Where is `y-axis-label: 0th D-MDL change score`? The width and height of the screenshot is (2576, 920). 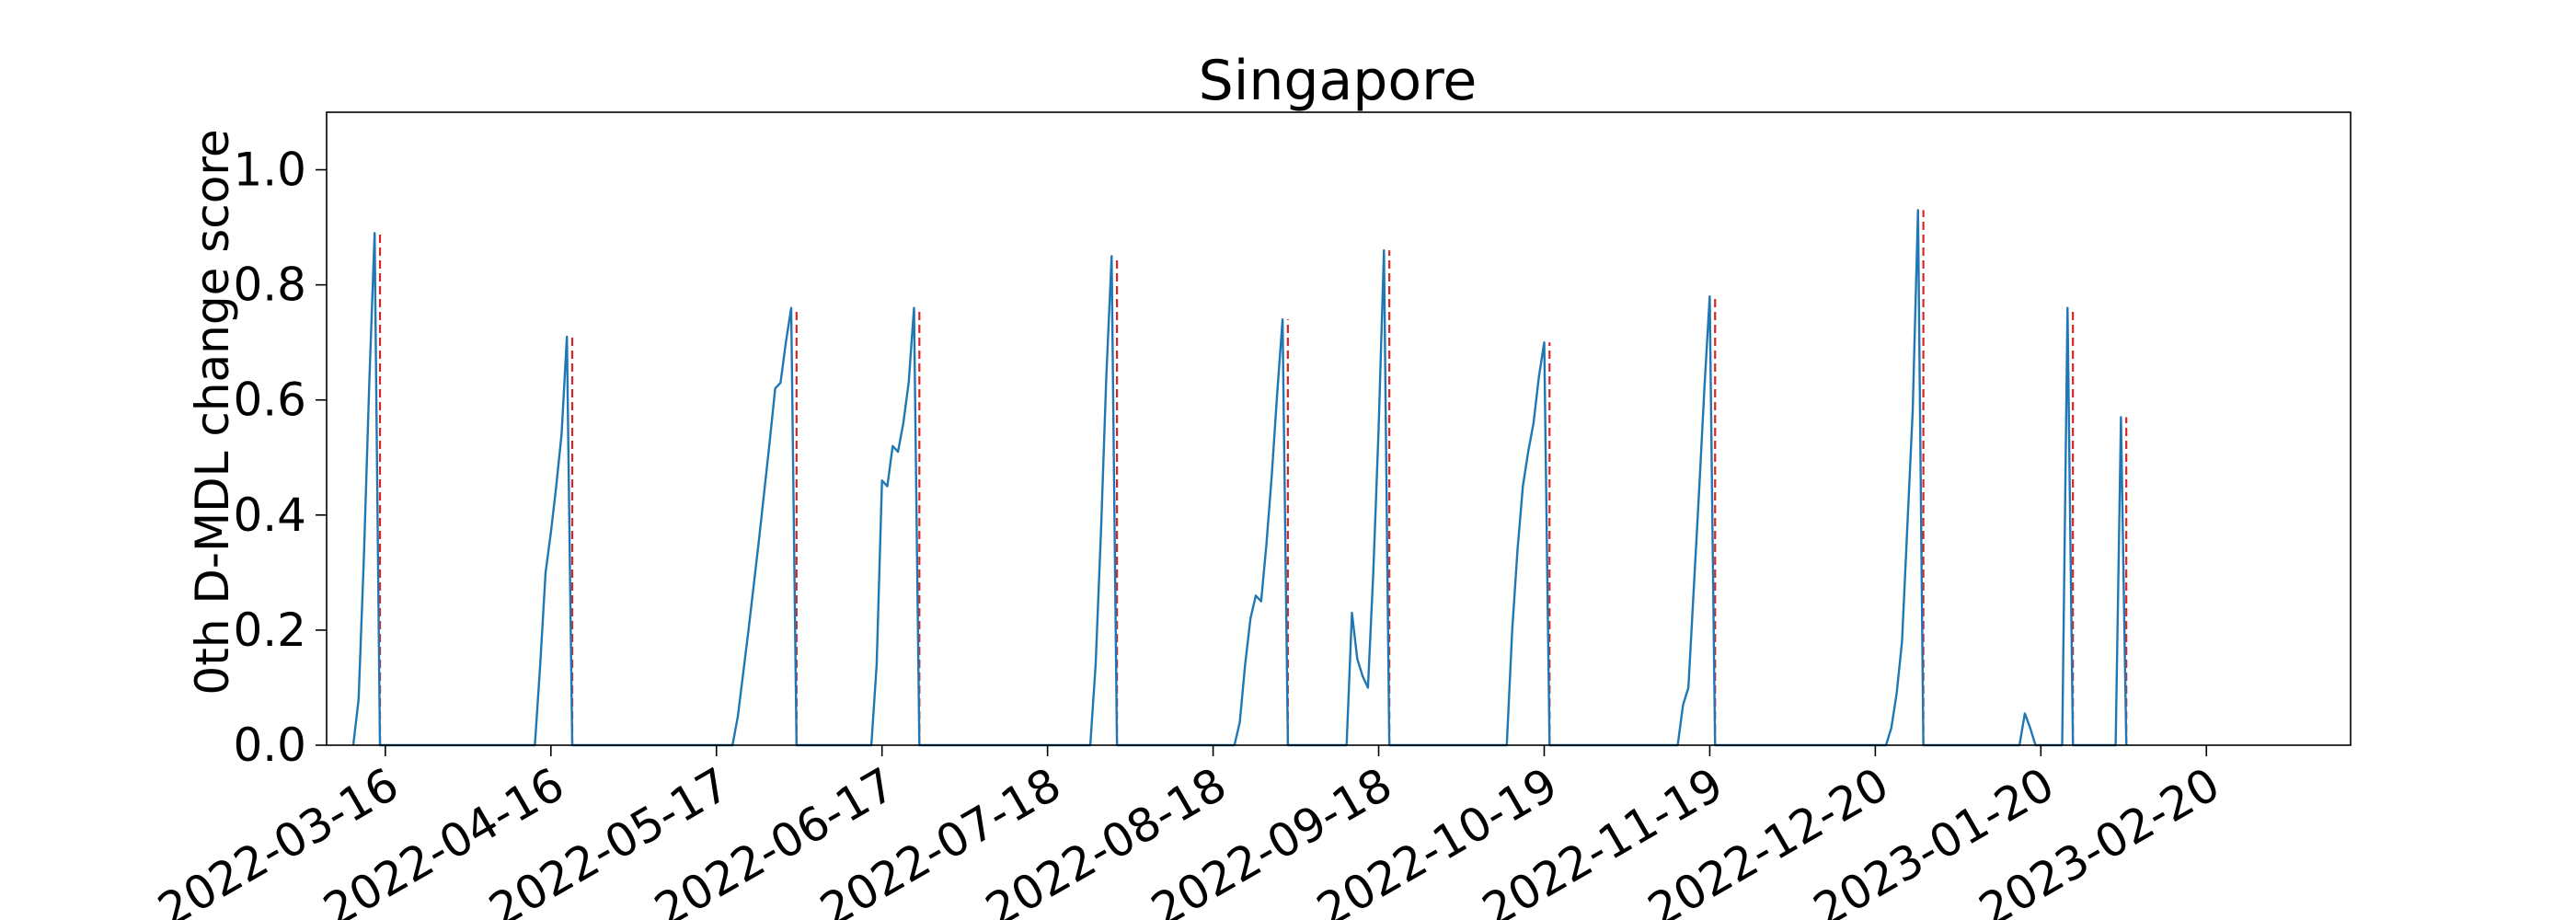 y-axis-label: 0th D-MDL change score is located at coordinates (212, 412).